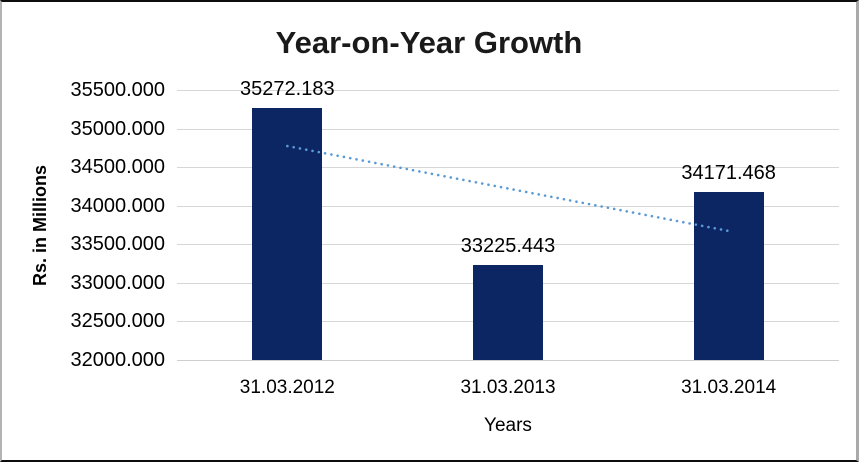 This screenshot has width=859, height=464. Describe the element at coordinates (117, 90) in the screenshot. I see `y-tick-label: 35500.000` at that location.